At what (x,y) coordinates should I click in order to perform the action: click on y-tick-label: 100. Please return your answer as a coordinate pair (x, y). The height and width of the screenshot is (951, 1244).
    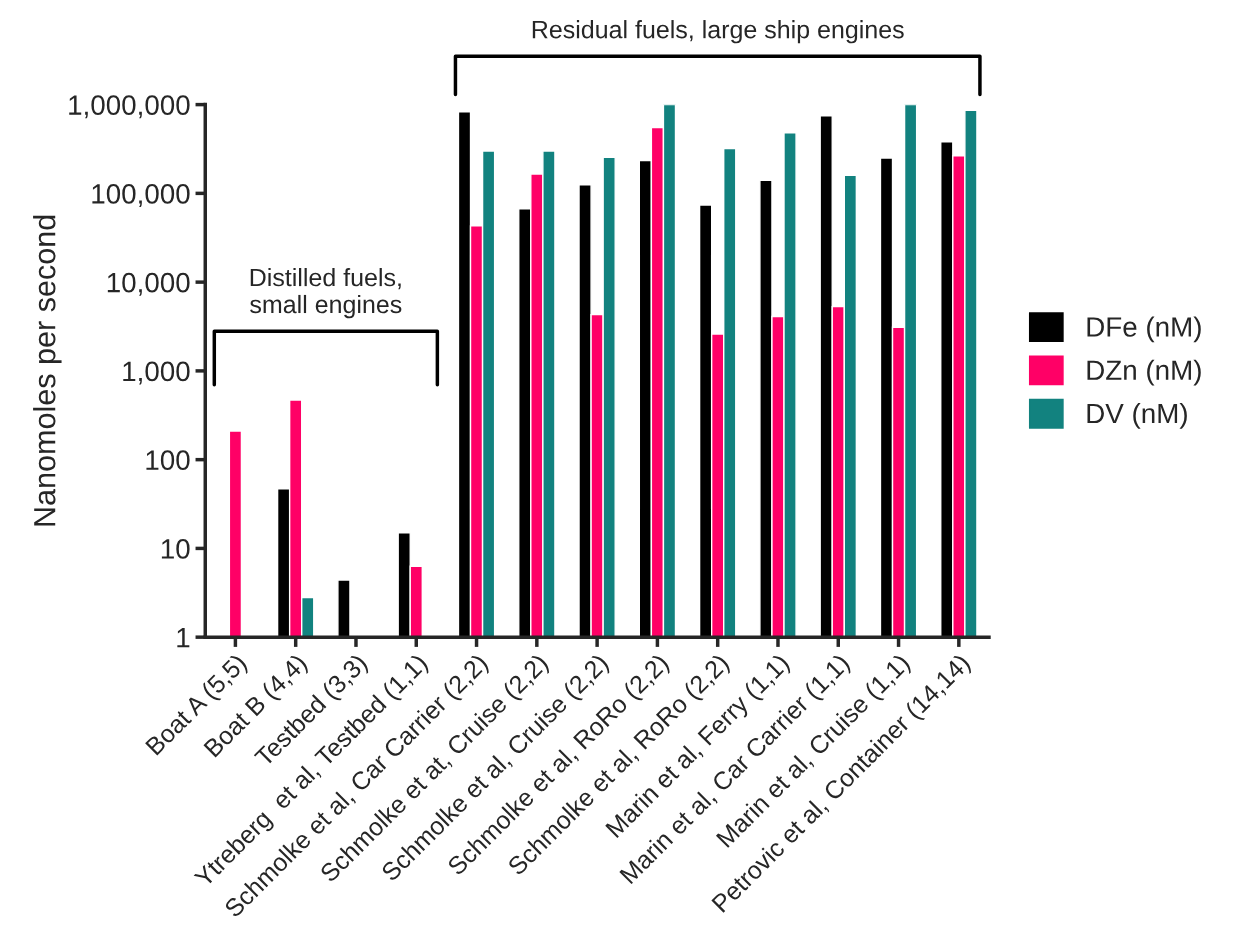
    Looking at the image, I should click on (168, 460).